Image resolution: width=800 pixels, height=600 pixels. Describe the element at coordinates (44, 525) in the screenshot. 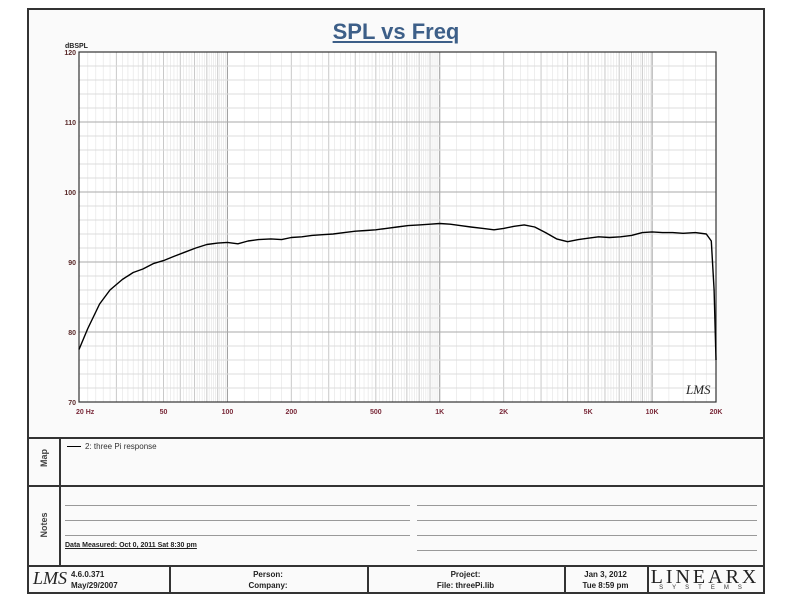

I see `notes-side-label: Notes` at that location.